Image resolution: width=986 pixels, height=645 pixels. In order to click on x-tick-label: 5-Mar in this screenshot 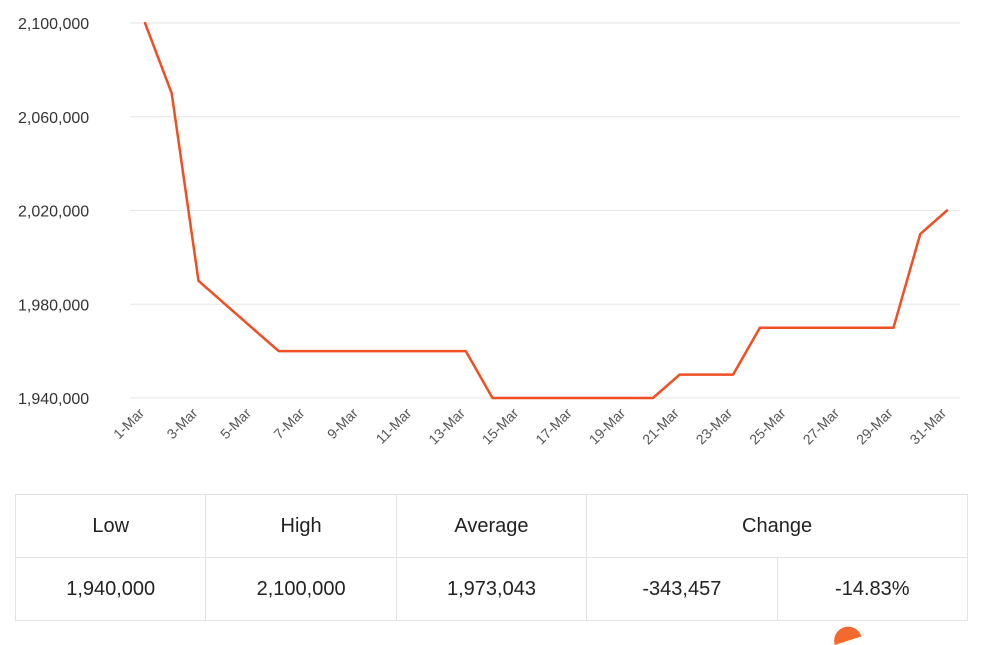, I will do `click(235, 423)`.